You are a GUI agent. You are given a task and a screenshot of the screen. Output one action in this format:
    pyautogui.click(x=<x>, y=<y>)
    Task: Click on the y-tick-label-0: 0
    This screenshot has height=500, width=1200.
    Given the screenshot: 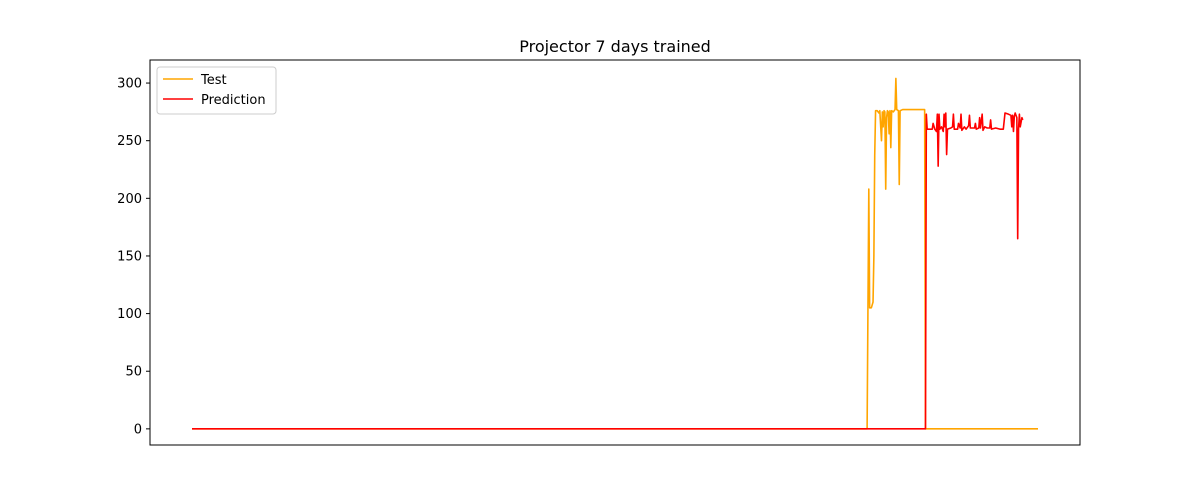 What is the action you would take?
    pyautogui.click(x=138, y=429)
    